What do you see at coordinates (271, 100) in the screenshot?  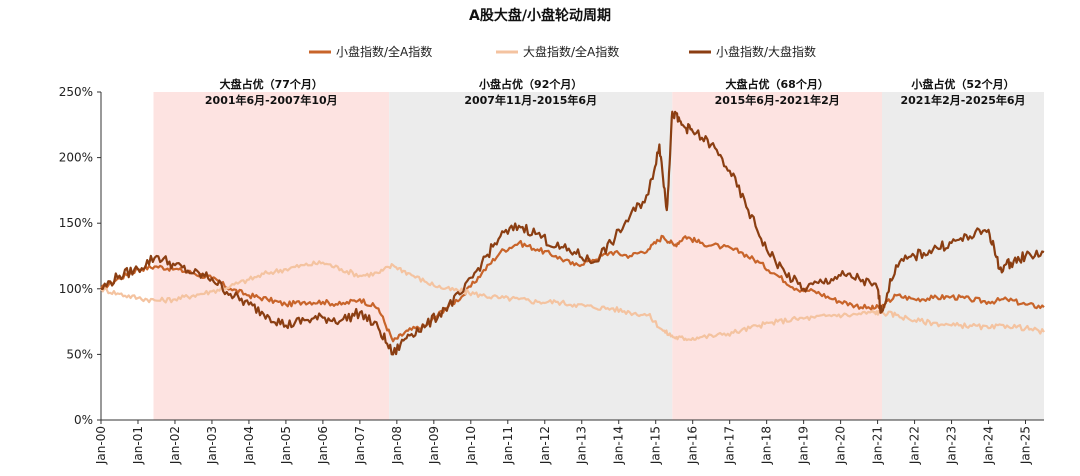 I see `regime-period: 2001年6月-2007年10月` at bounding box center [271, 100].